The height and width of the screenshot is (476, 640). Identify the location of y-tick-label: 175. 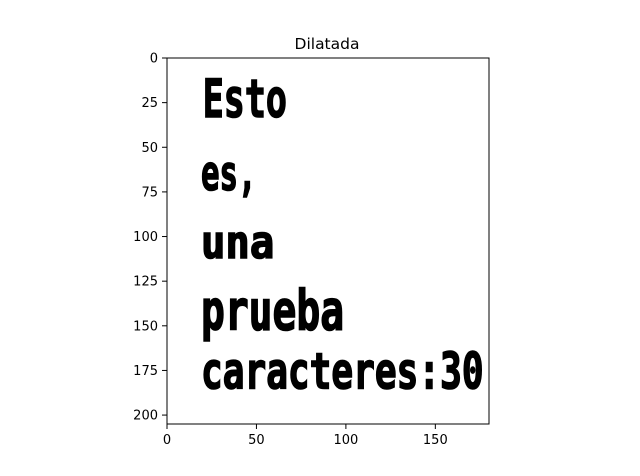
(145, 371).